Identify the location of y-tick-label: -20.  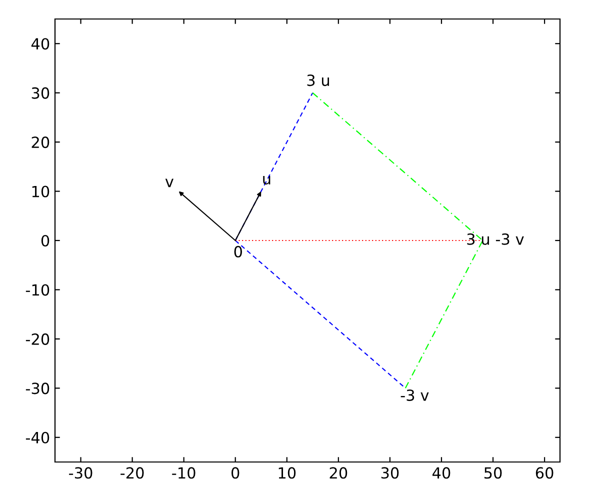
(38, 339).